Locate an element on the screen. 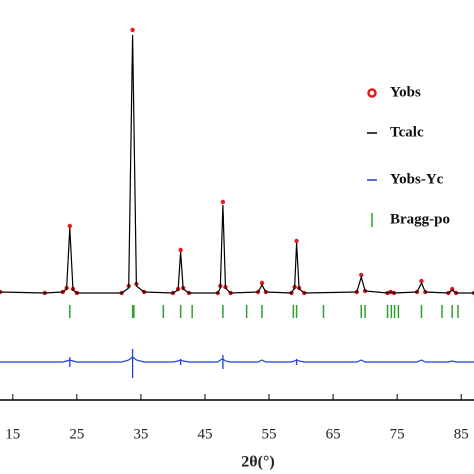 Image resolution: width=474 pixels, height=474 pixels. x-tick-label: 75 is located at coordinates (397, 434).